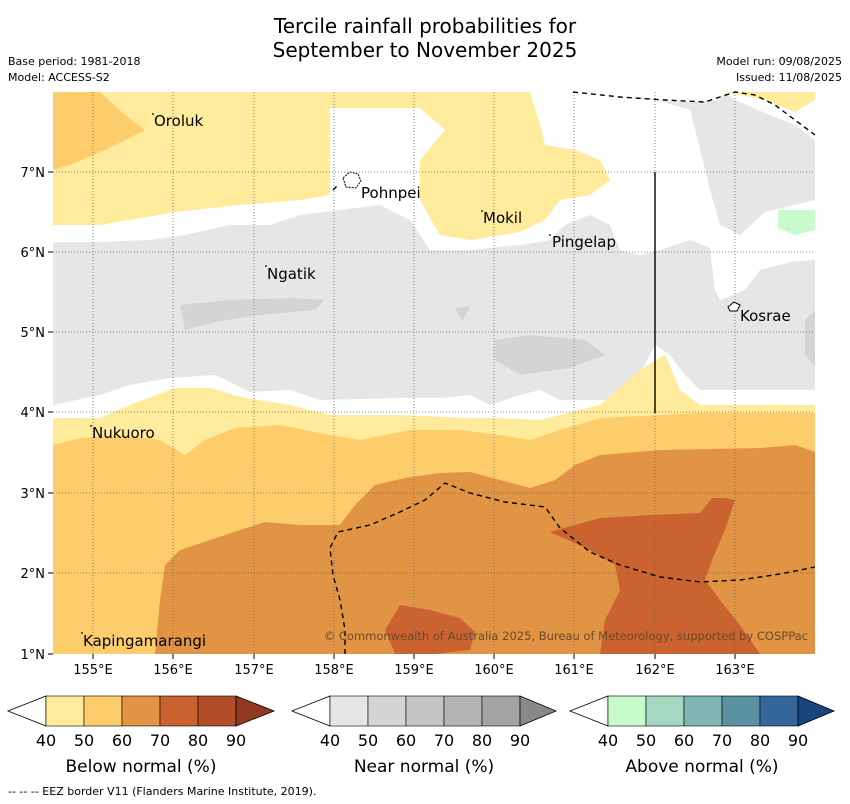  Describe the element at coordinates (424, 736) in the screenshot. I see `colorbar-near-normal: 40 50 60 70 80 90 Near normal (%)` at that location.